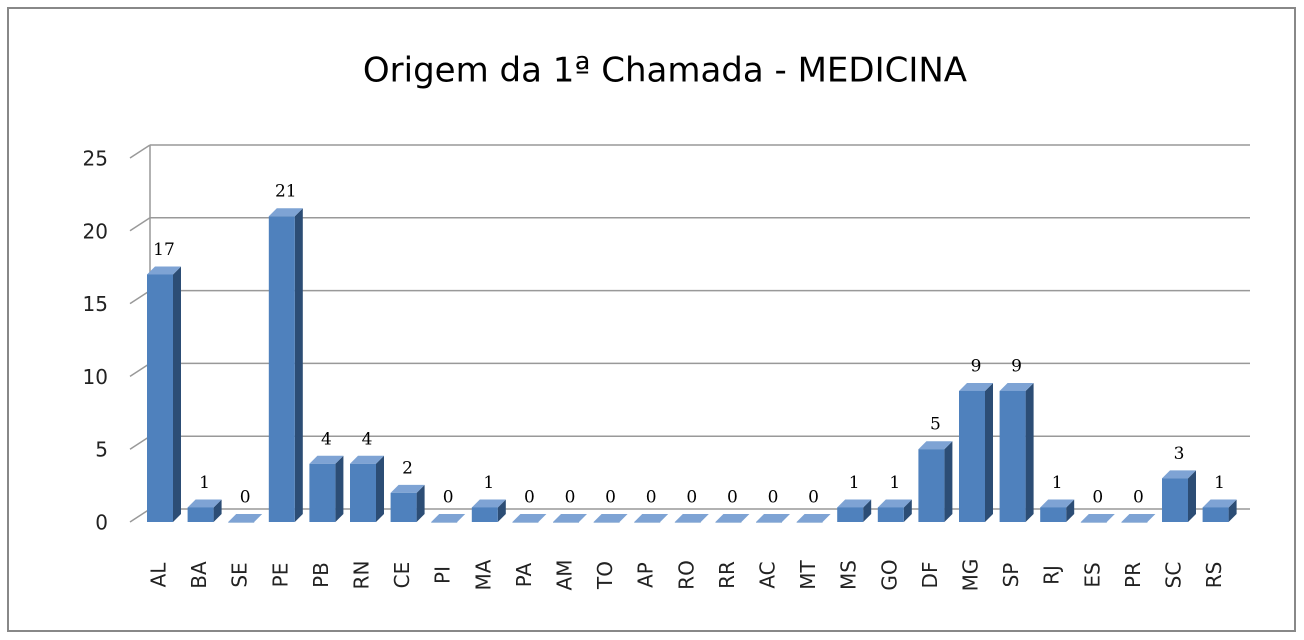 This screenshot has width=1304, height=640. Describe the element at coordinates (95, 377) in the screenshot. I see `y-tick-label: 10` at that location.